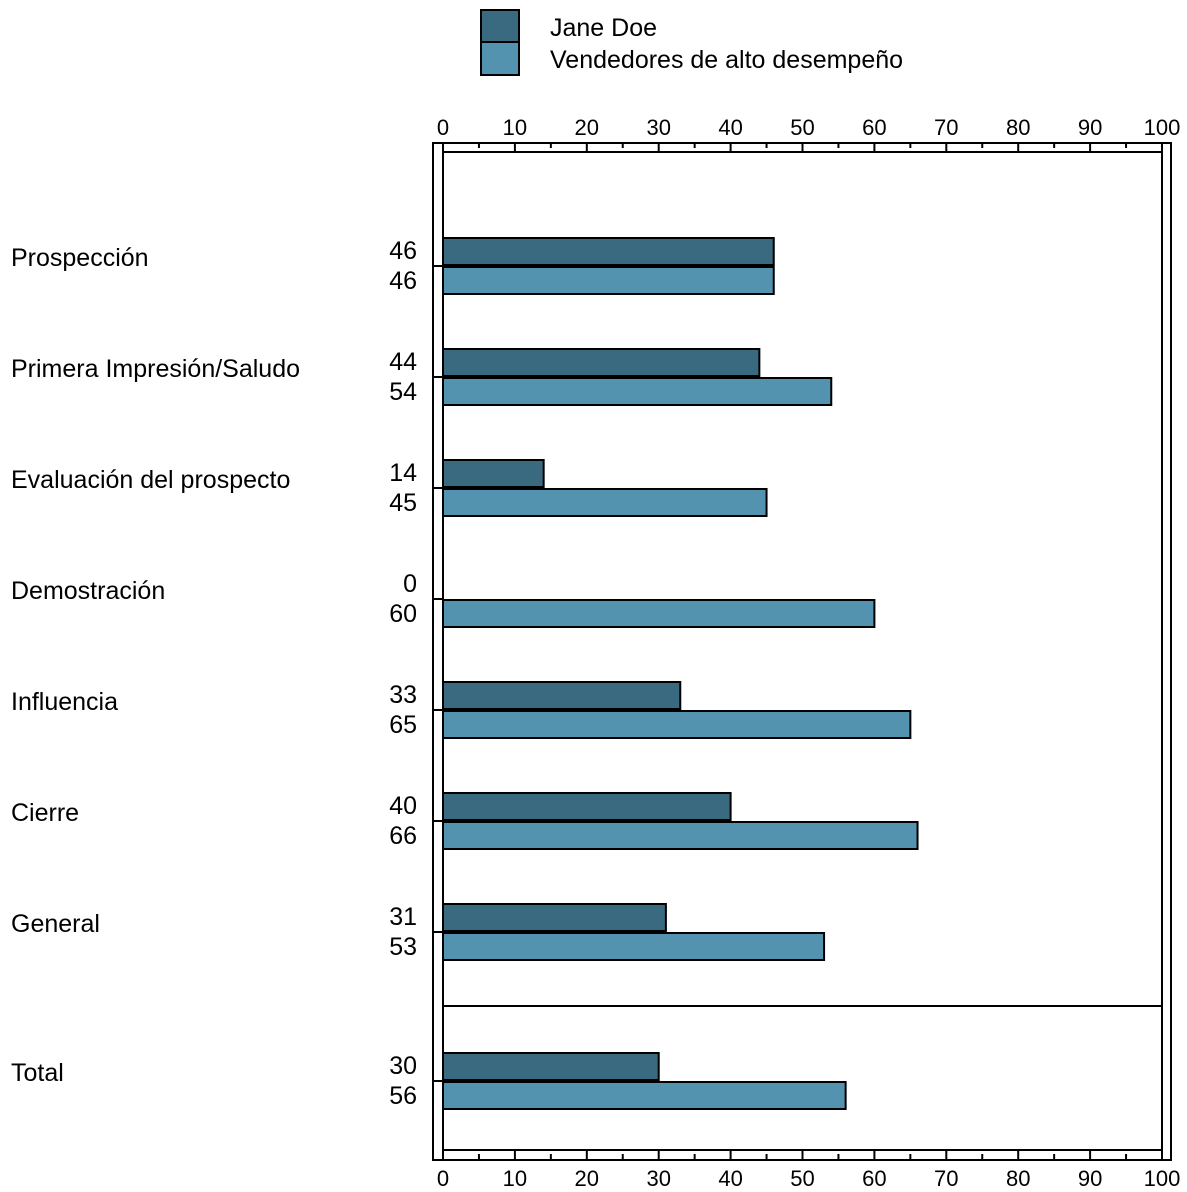 This screenshot has width=1187, height=1192. Describe the element at coordinates (403, 836) in the screenshot. I see `value-label-alto-desempeno: 66` at that location.